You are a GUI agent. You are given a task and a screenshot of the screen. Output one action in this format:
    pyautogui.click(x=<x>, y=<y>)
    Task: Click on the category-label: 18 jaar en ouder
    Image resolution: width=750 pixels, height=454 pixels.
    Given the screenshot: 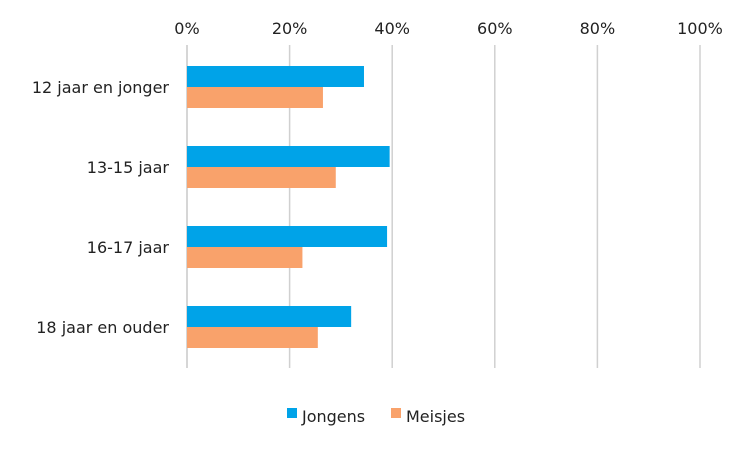 What is the action you would take?
    pyautogui.click(x=102, y=327)
    